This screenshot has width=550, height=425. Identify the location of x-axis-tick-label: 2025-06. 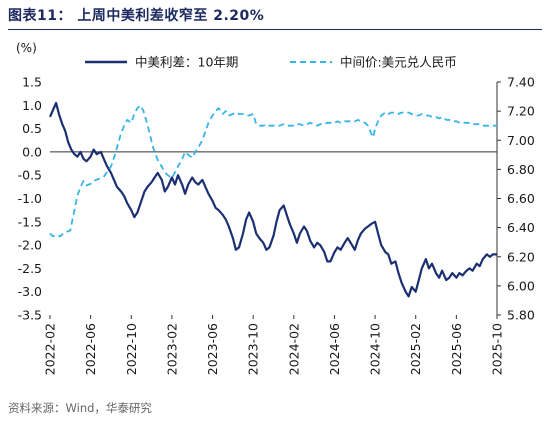
(456, 349).